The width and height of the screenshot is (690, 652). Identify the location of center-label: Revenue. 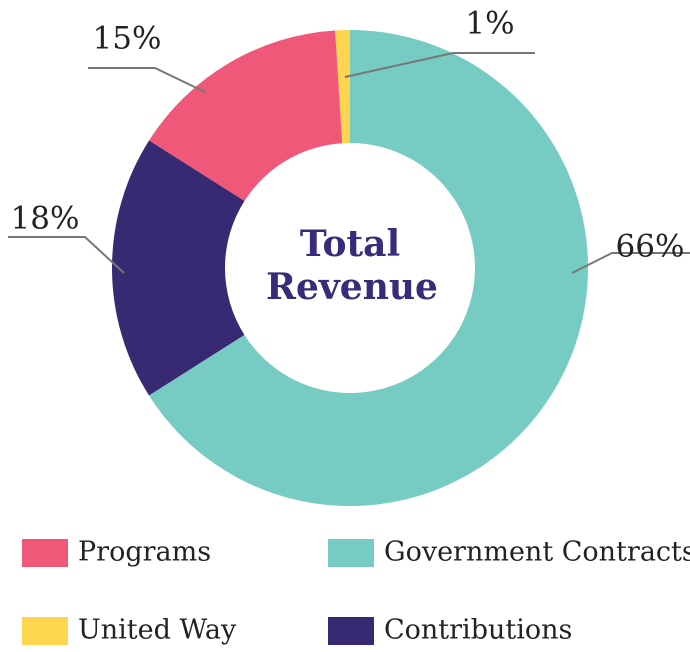
(352, 287).